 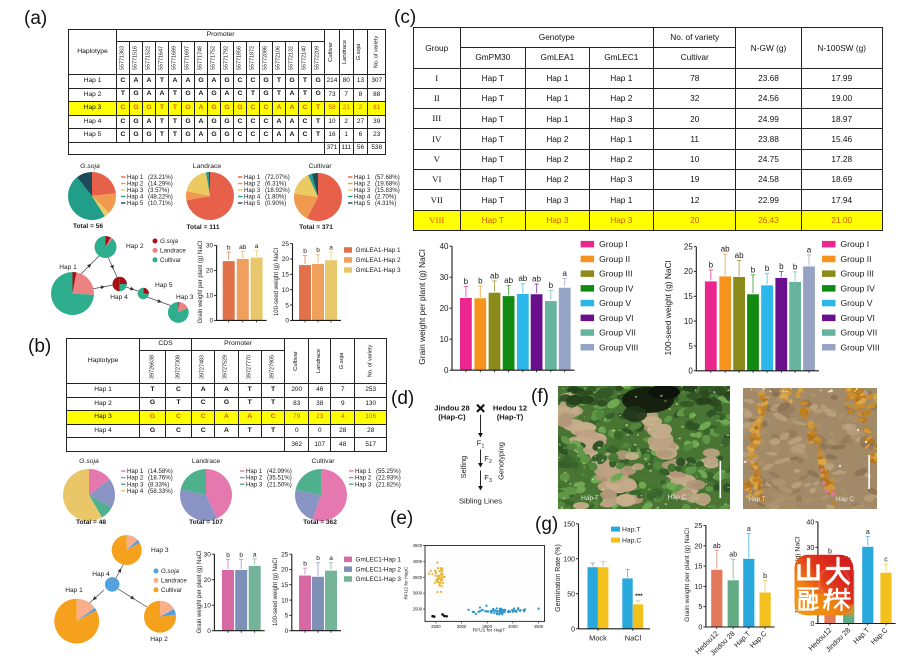 What do you see at coordinates (857, 303) in the screenshot?
I see `svg-text: Group V` at bounding box center [857, 303].